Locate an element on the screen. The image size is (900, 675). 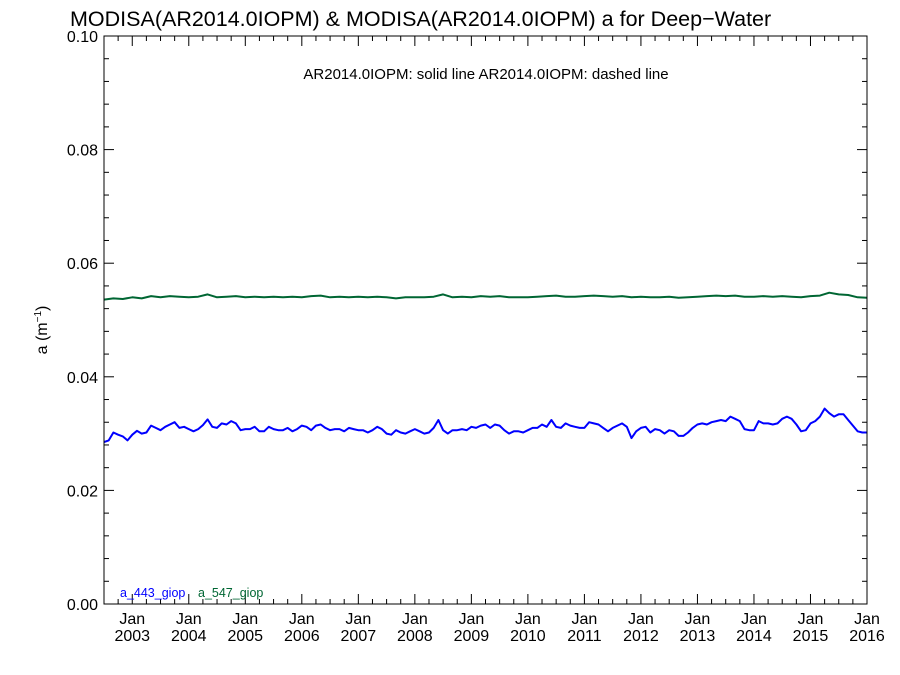
x-tick-label-year-0: 2003 is located at coordinates (132, 636).